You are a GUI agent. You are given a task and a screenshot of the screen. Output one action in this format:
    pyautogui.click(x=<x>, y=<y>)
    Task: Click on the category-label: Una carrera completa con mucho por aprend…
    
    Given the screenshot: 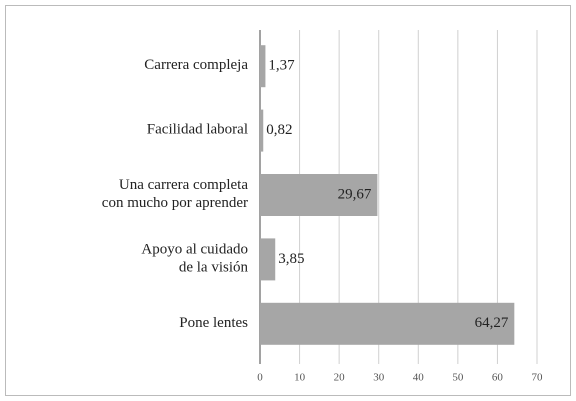 What is the action you would take?
    pyautogui.click(x=175, y=194)
    